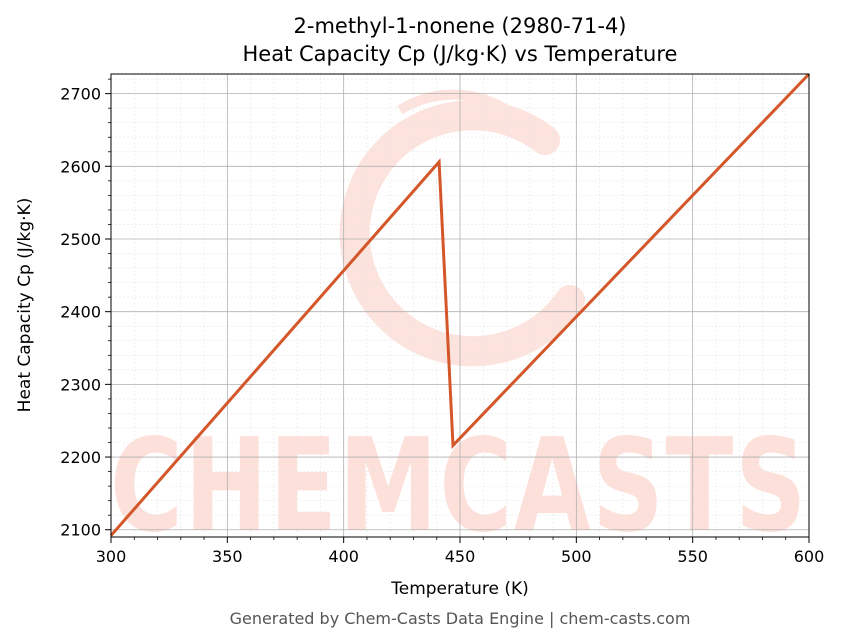  I want to click on chart-title: 2-methyl-1-nonene (2980-71-4), so click(460, 26).